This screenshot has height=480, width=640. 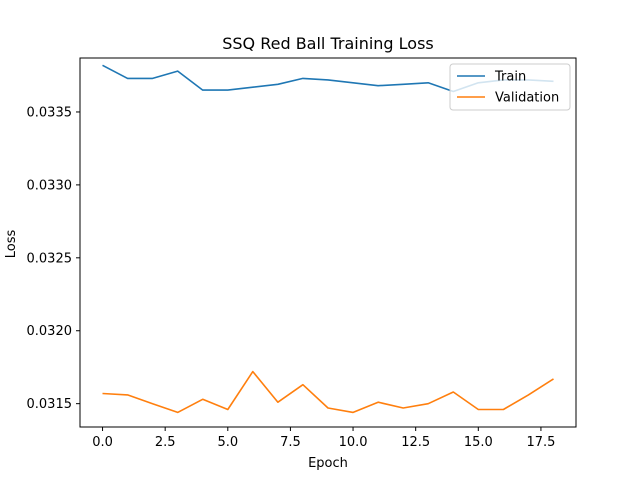 I want to click on y-tick-label: 0.0315, so click(x=50, y=404).